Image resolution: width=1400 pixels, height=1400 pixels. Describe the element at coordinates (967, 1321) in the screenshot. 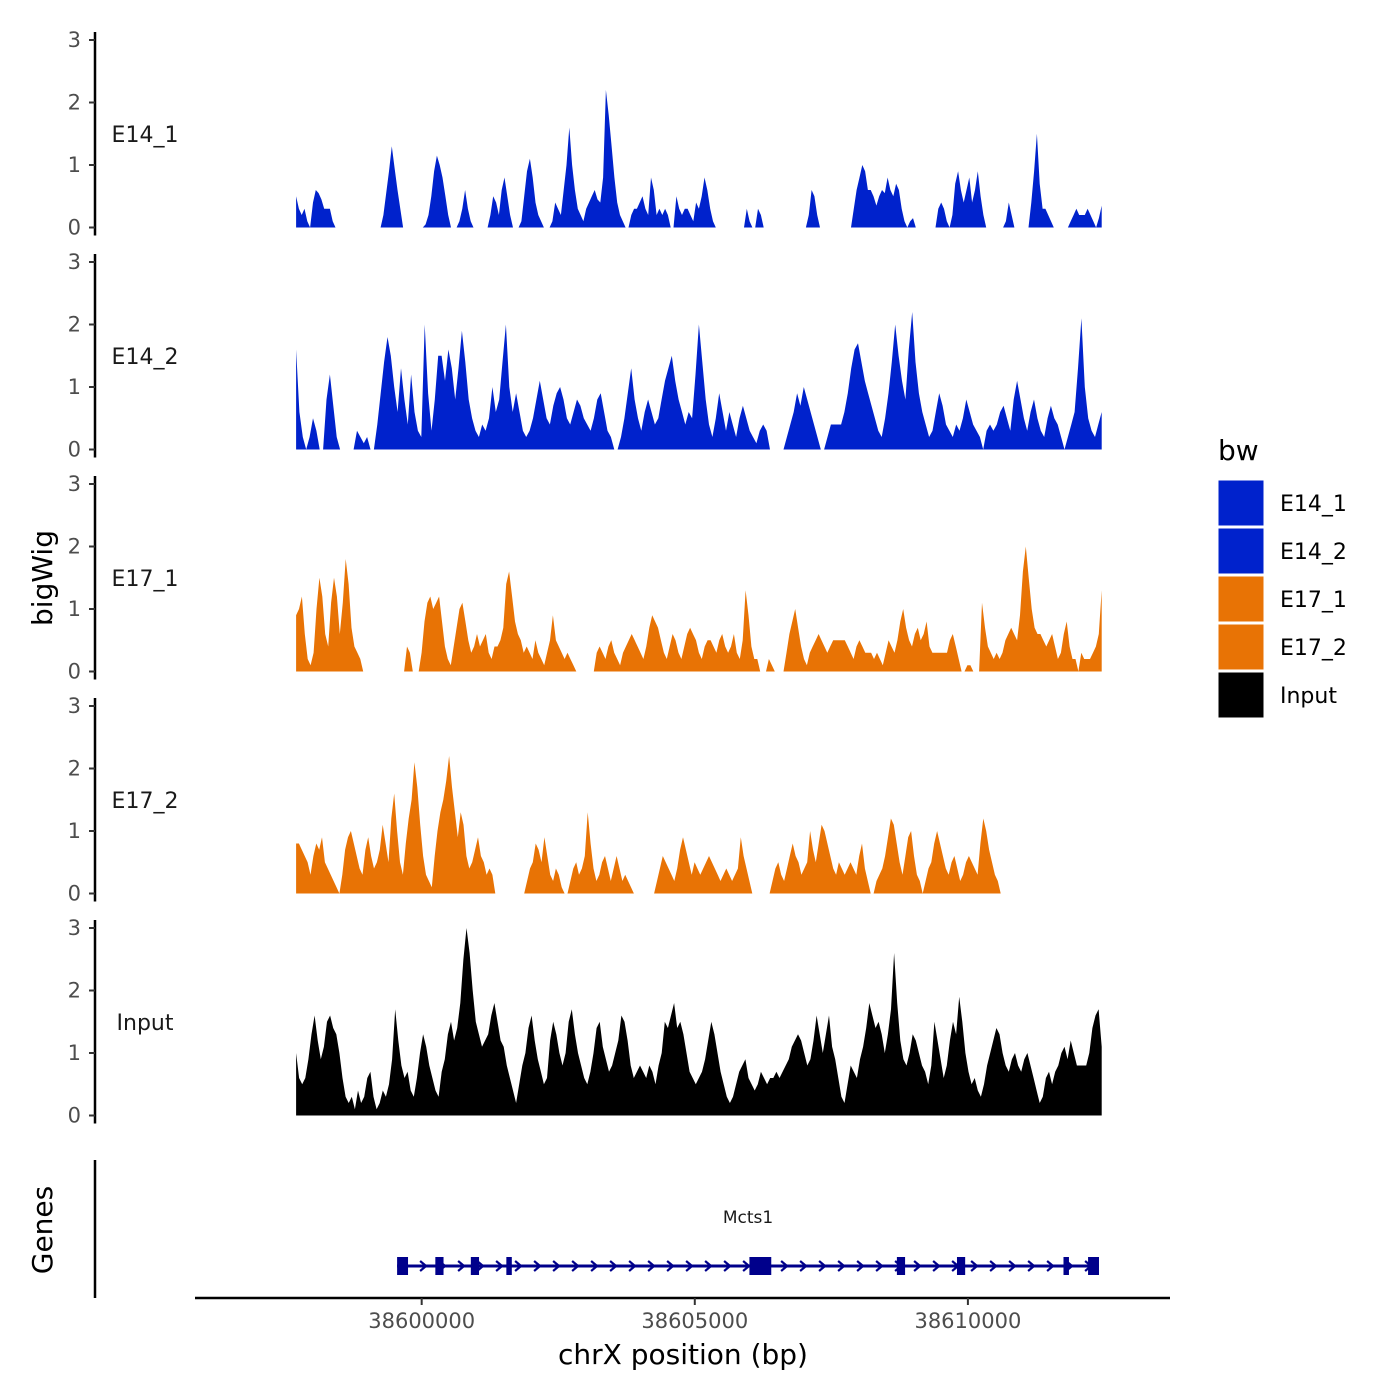

I see `x-tick-label: 38610000` at that location.